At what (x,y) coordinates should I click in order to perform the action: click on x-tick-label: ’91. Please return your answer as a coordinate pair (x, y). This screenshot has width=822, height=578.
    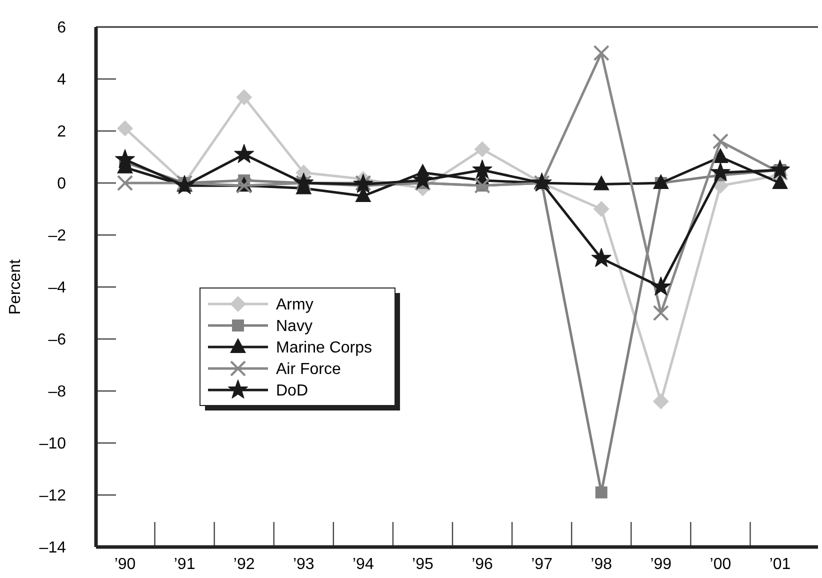
    Looking at the image, I should click on (185, 564).